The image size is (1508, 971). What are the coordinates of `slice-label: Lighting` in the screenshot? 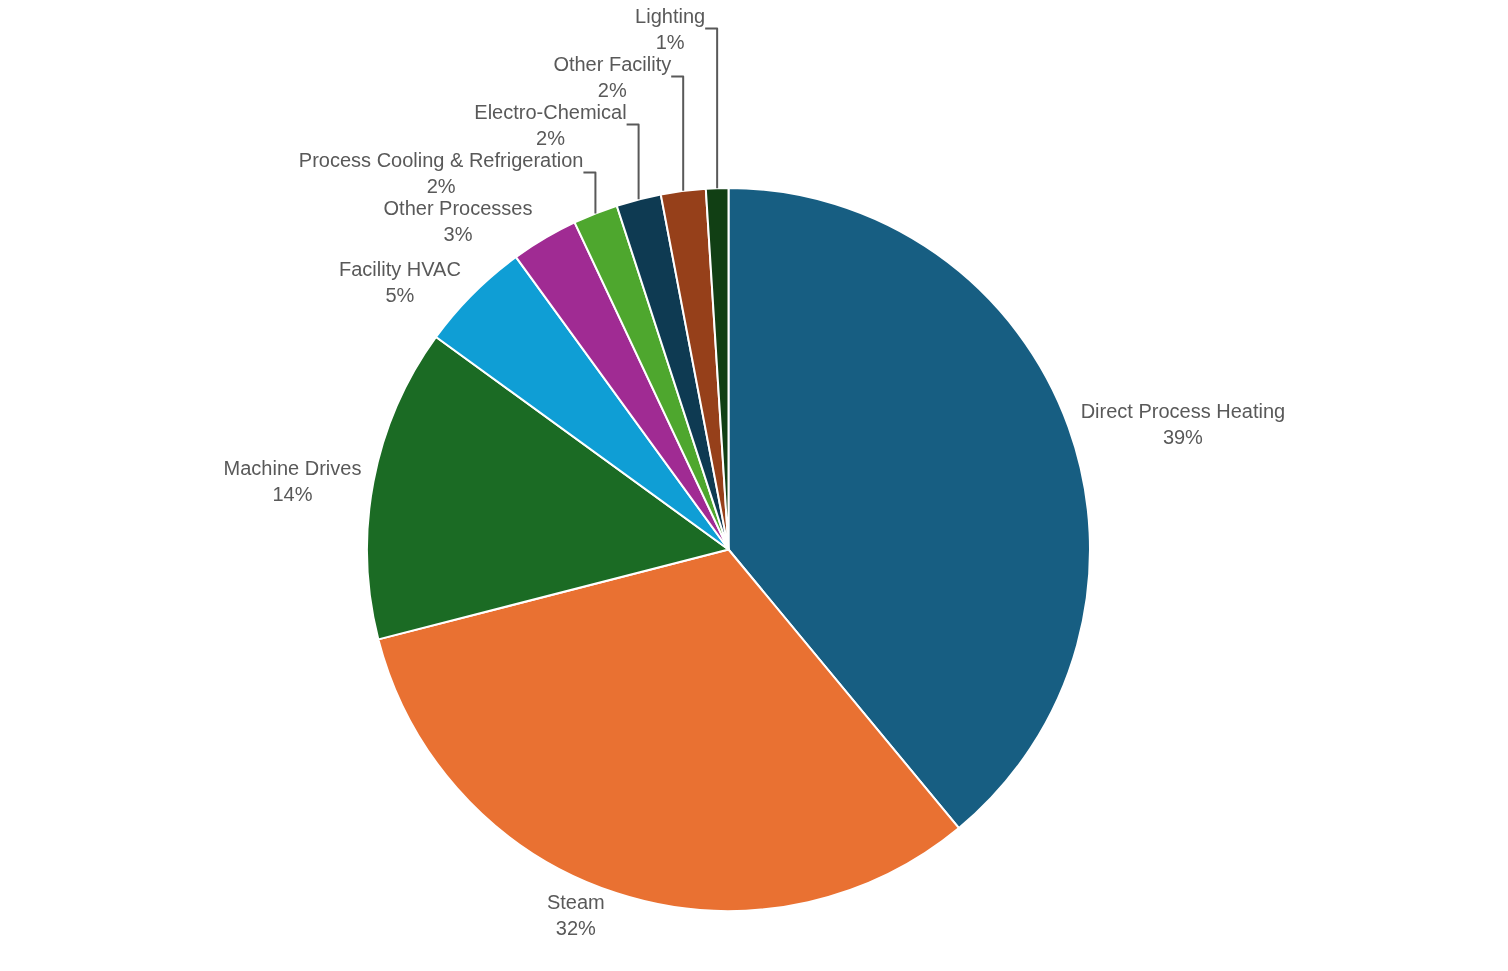 It's located at (670, 15).